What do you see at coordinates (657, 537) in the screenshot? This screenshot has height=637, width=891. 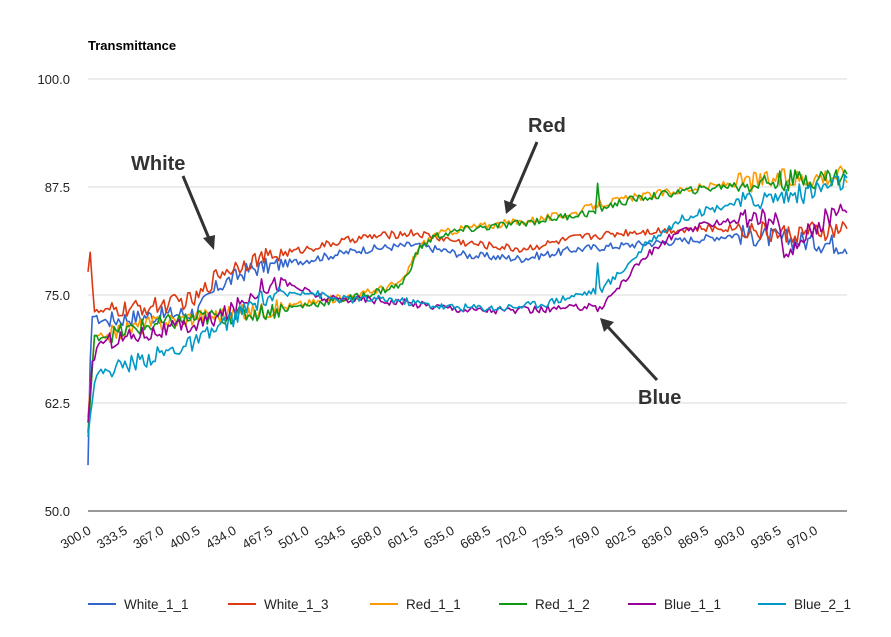 I see `x-tick-label: 836.0` at bounding box center [657, 537].